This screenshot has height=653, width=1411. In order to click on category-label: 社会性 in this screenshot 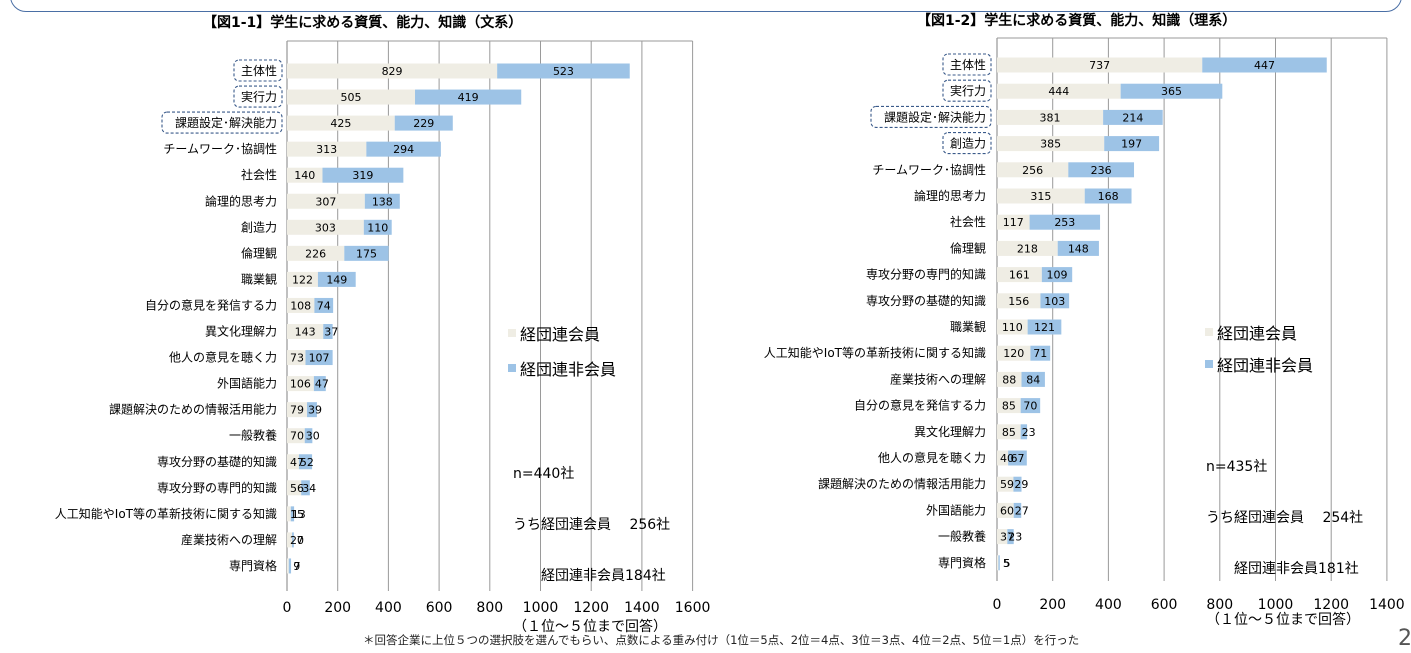, I will do `click(968, 221)`.